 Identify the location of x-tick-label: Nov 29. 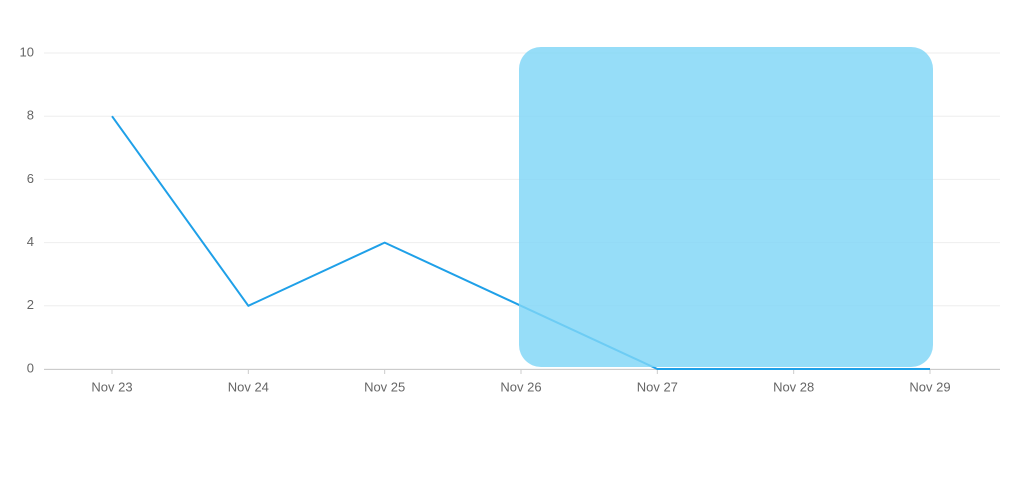
(929, 386).